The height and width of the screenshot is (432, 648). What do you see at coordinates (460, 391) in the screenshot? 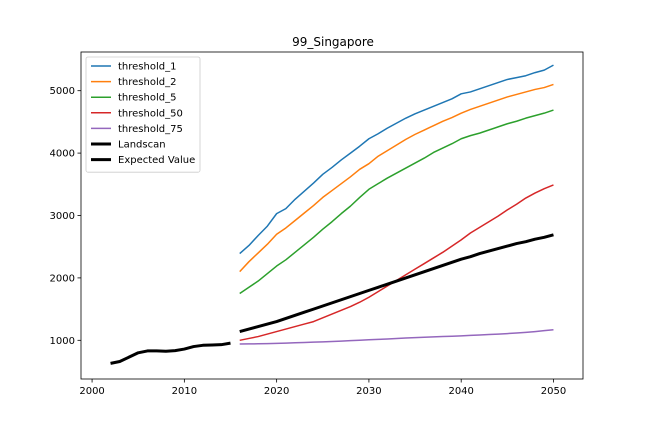
I see `x-tick-label: 2040` at bounding box center [460, 391].